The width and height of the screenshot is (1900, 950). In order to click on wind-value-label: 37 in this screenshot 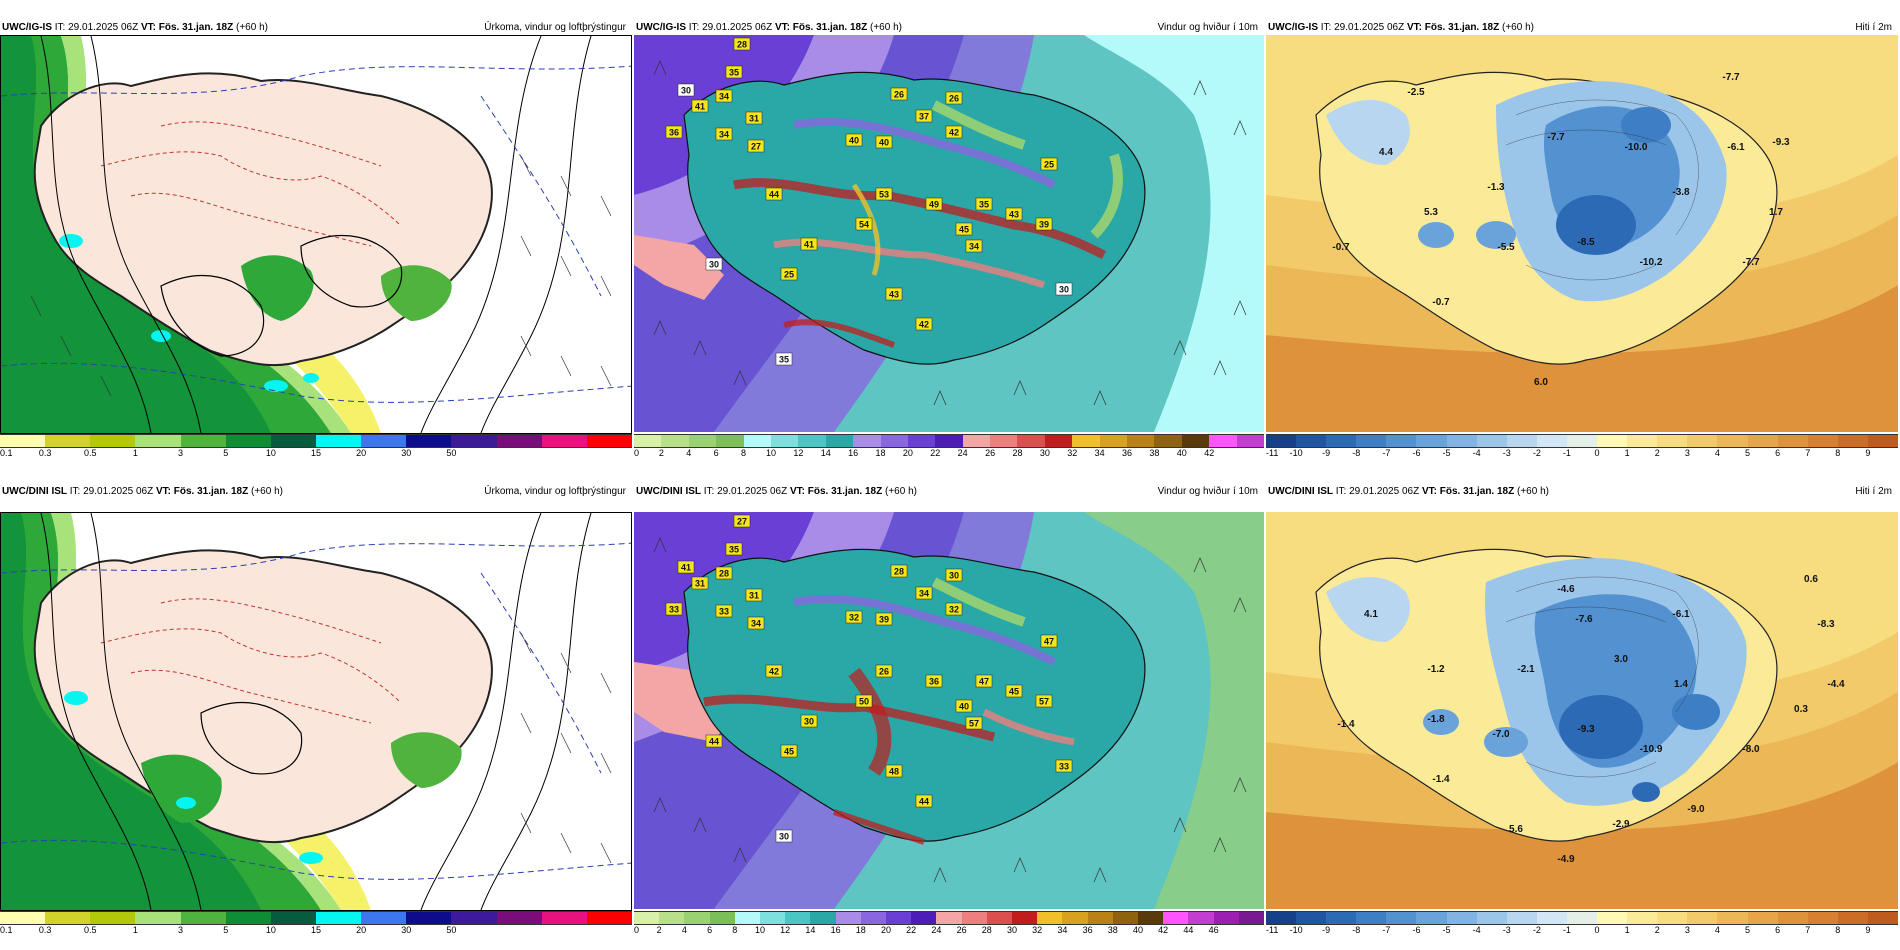, I will do `click(924, 116)`.